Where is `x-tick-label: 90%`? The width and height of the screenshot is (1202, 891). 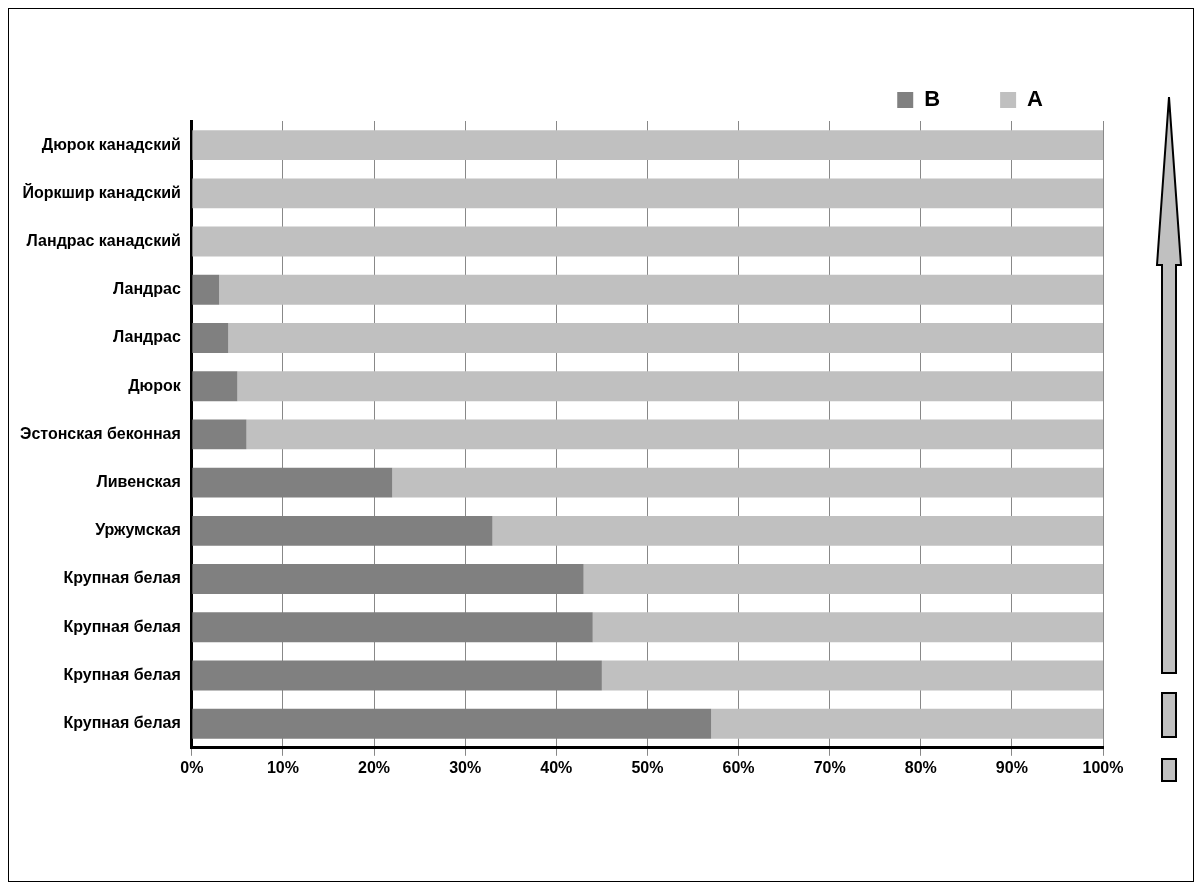
x-tick-label: 90% is located at coordinates (1011, 767).